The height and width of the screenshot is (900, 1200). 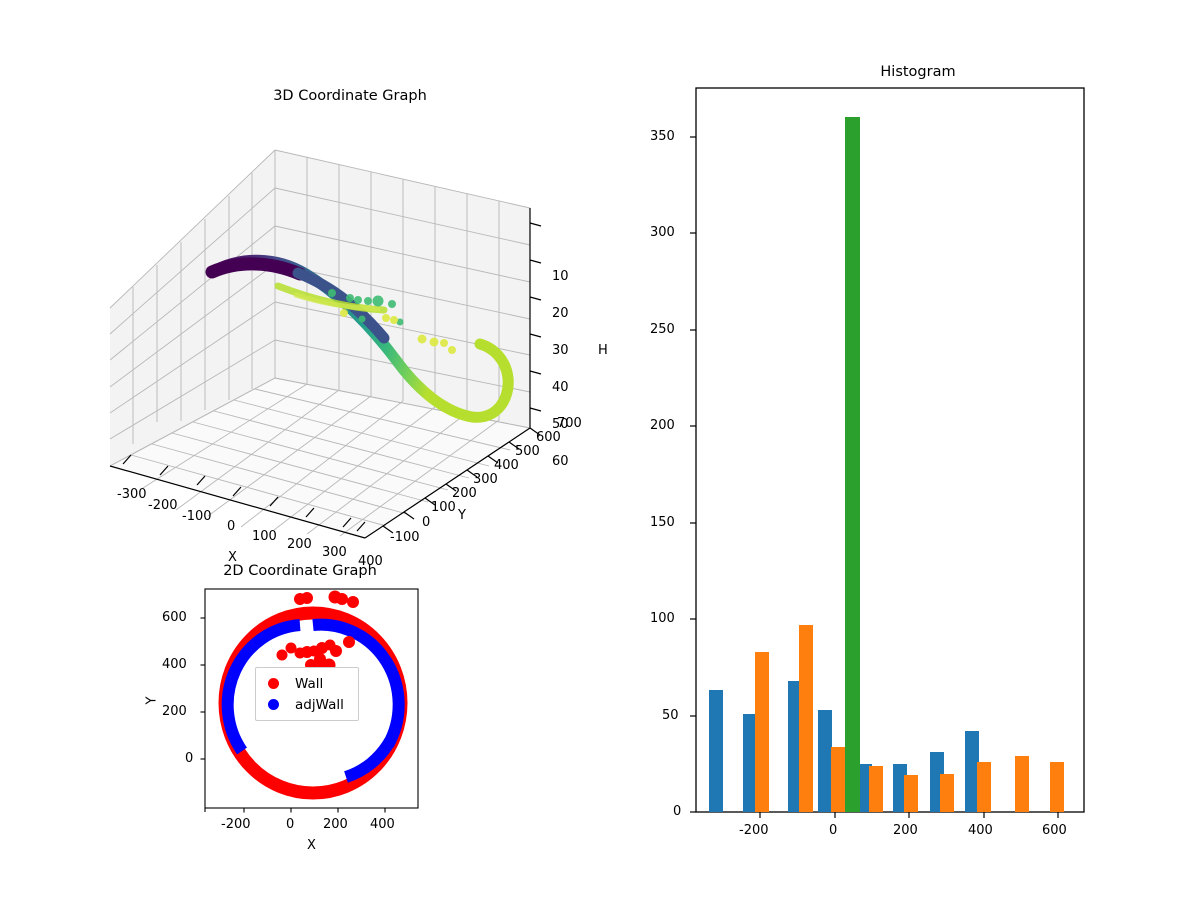 I want to click on plot2d-canvas, so click(x=309, y=700).